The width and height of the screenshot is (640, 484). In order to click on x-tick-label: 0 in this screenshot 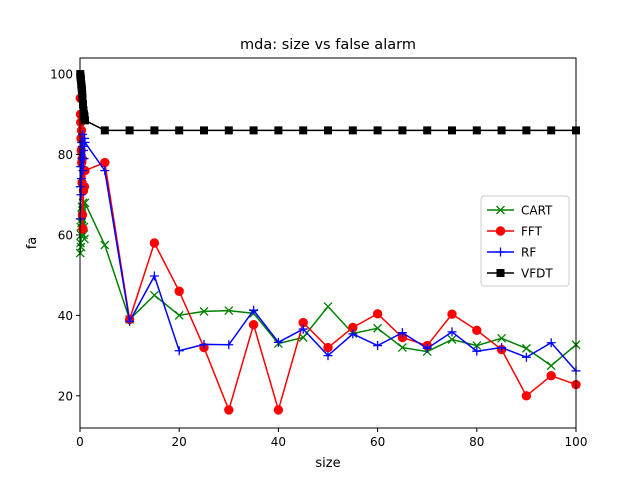, I will do `click(80, 442)`.